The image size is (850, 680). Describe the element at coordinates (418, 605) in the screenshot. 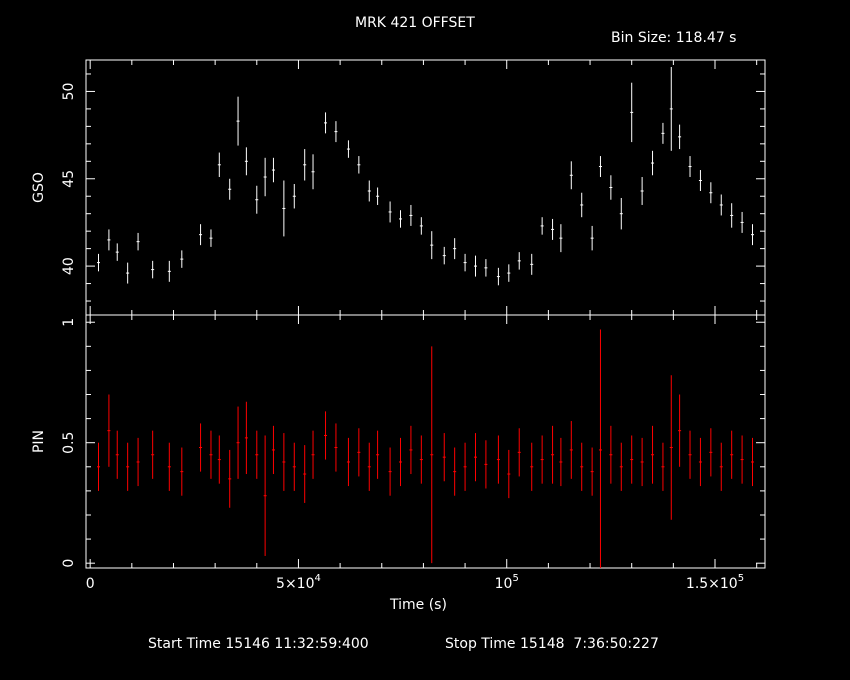

I see `x-axis-label: Time (s)` at that location.